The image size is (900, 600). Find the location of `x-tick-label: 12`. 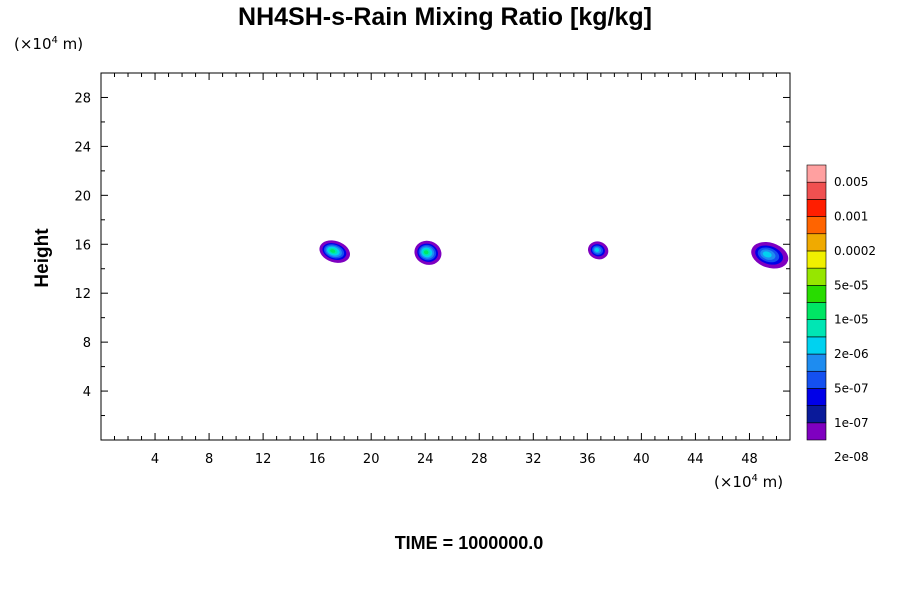

x-tick-label: 12 is located at coordinates (263, 459).